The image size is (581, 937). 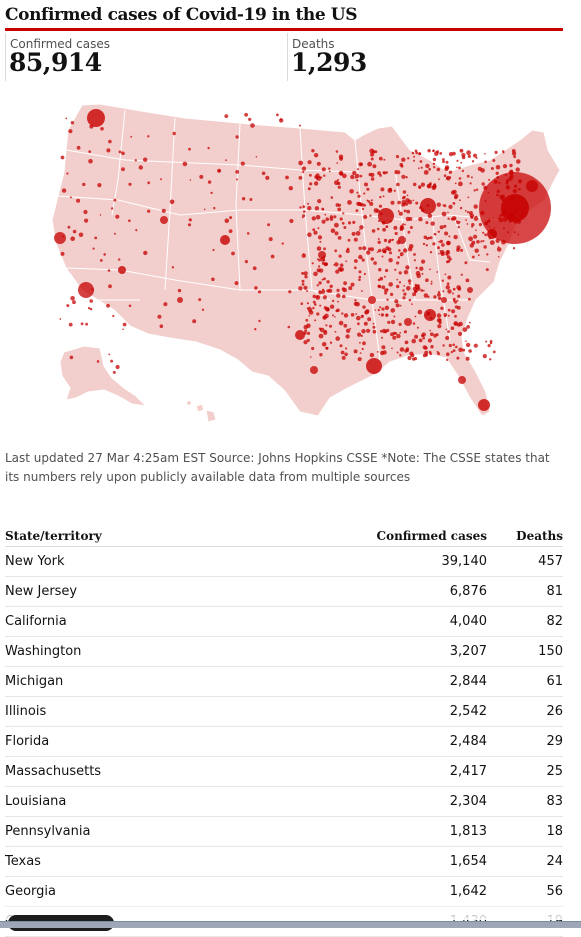 What do you see at coordinates (284, 29) in the screenshot?
I see `title-rule` at bounding box center [284, 29].